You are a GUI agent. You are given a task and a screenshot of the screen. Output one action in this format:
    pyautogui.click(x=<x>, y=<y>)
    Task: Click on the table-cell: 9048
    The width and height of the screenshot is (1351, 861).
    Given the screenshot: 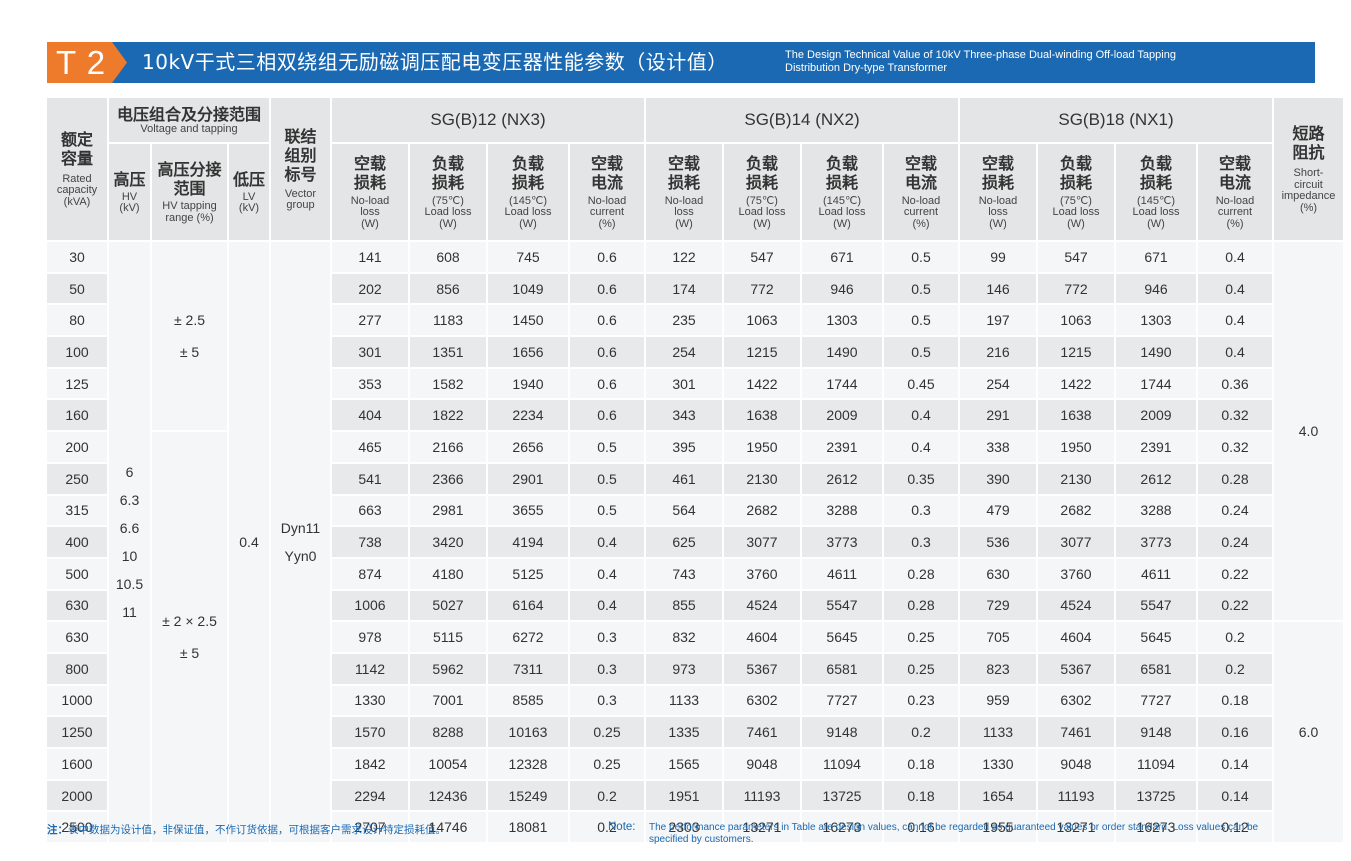 What is the action you would take?
    pyautogui.click(x=1076, y=764)
    